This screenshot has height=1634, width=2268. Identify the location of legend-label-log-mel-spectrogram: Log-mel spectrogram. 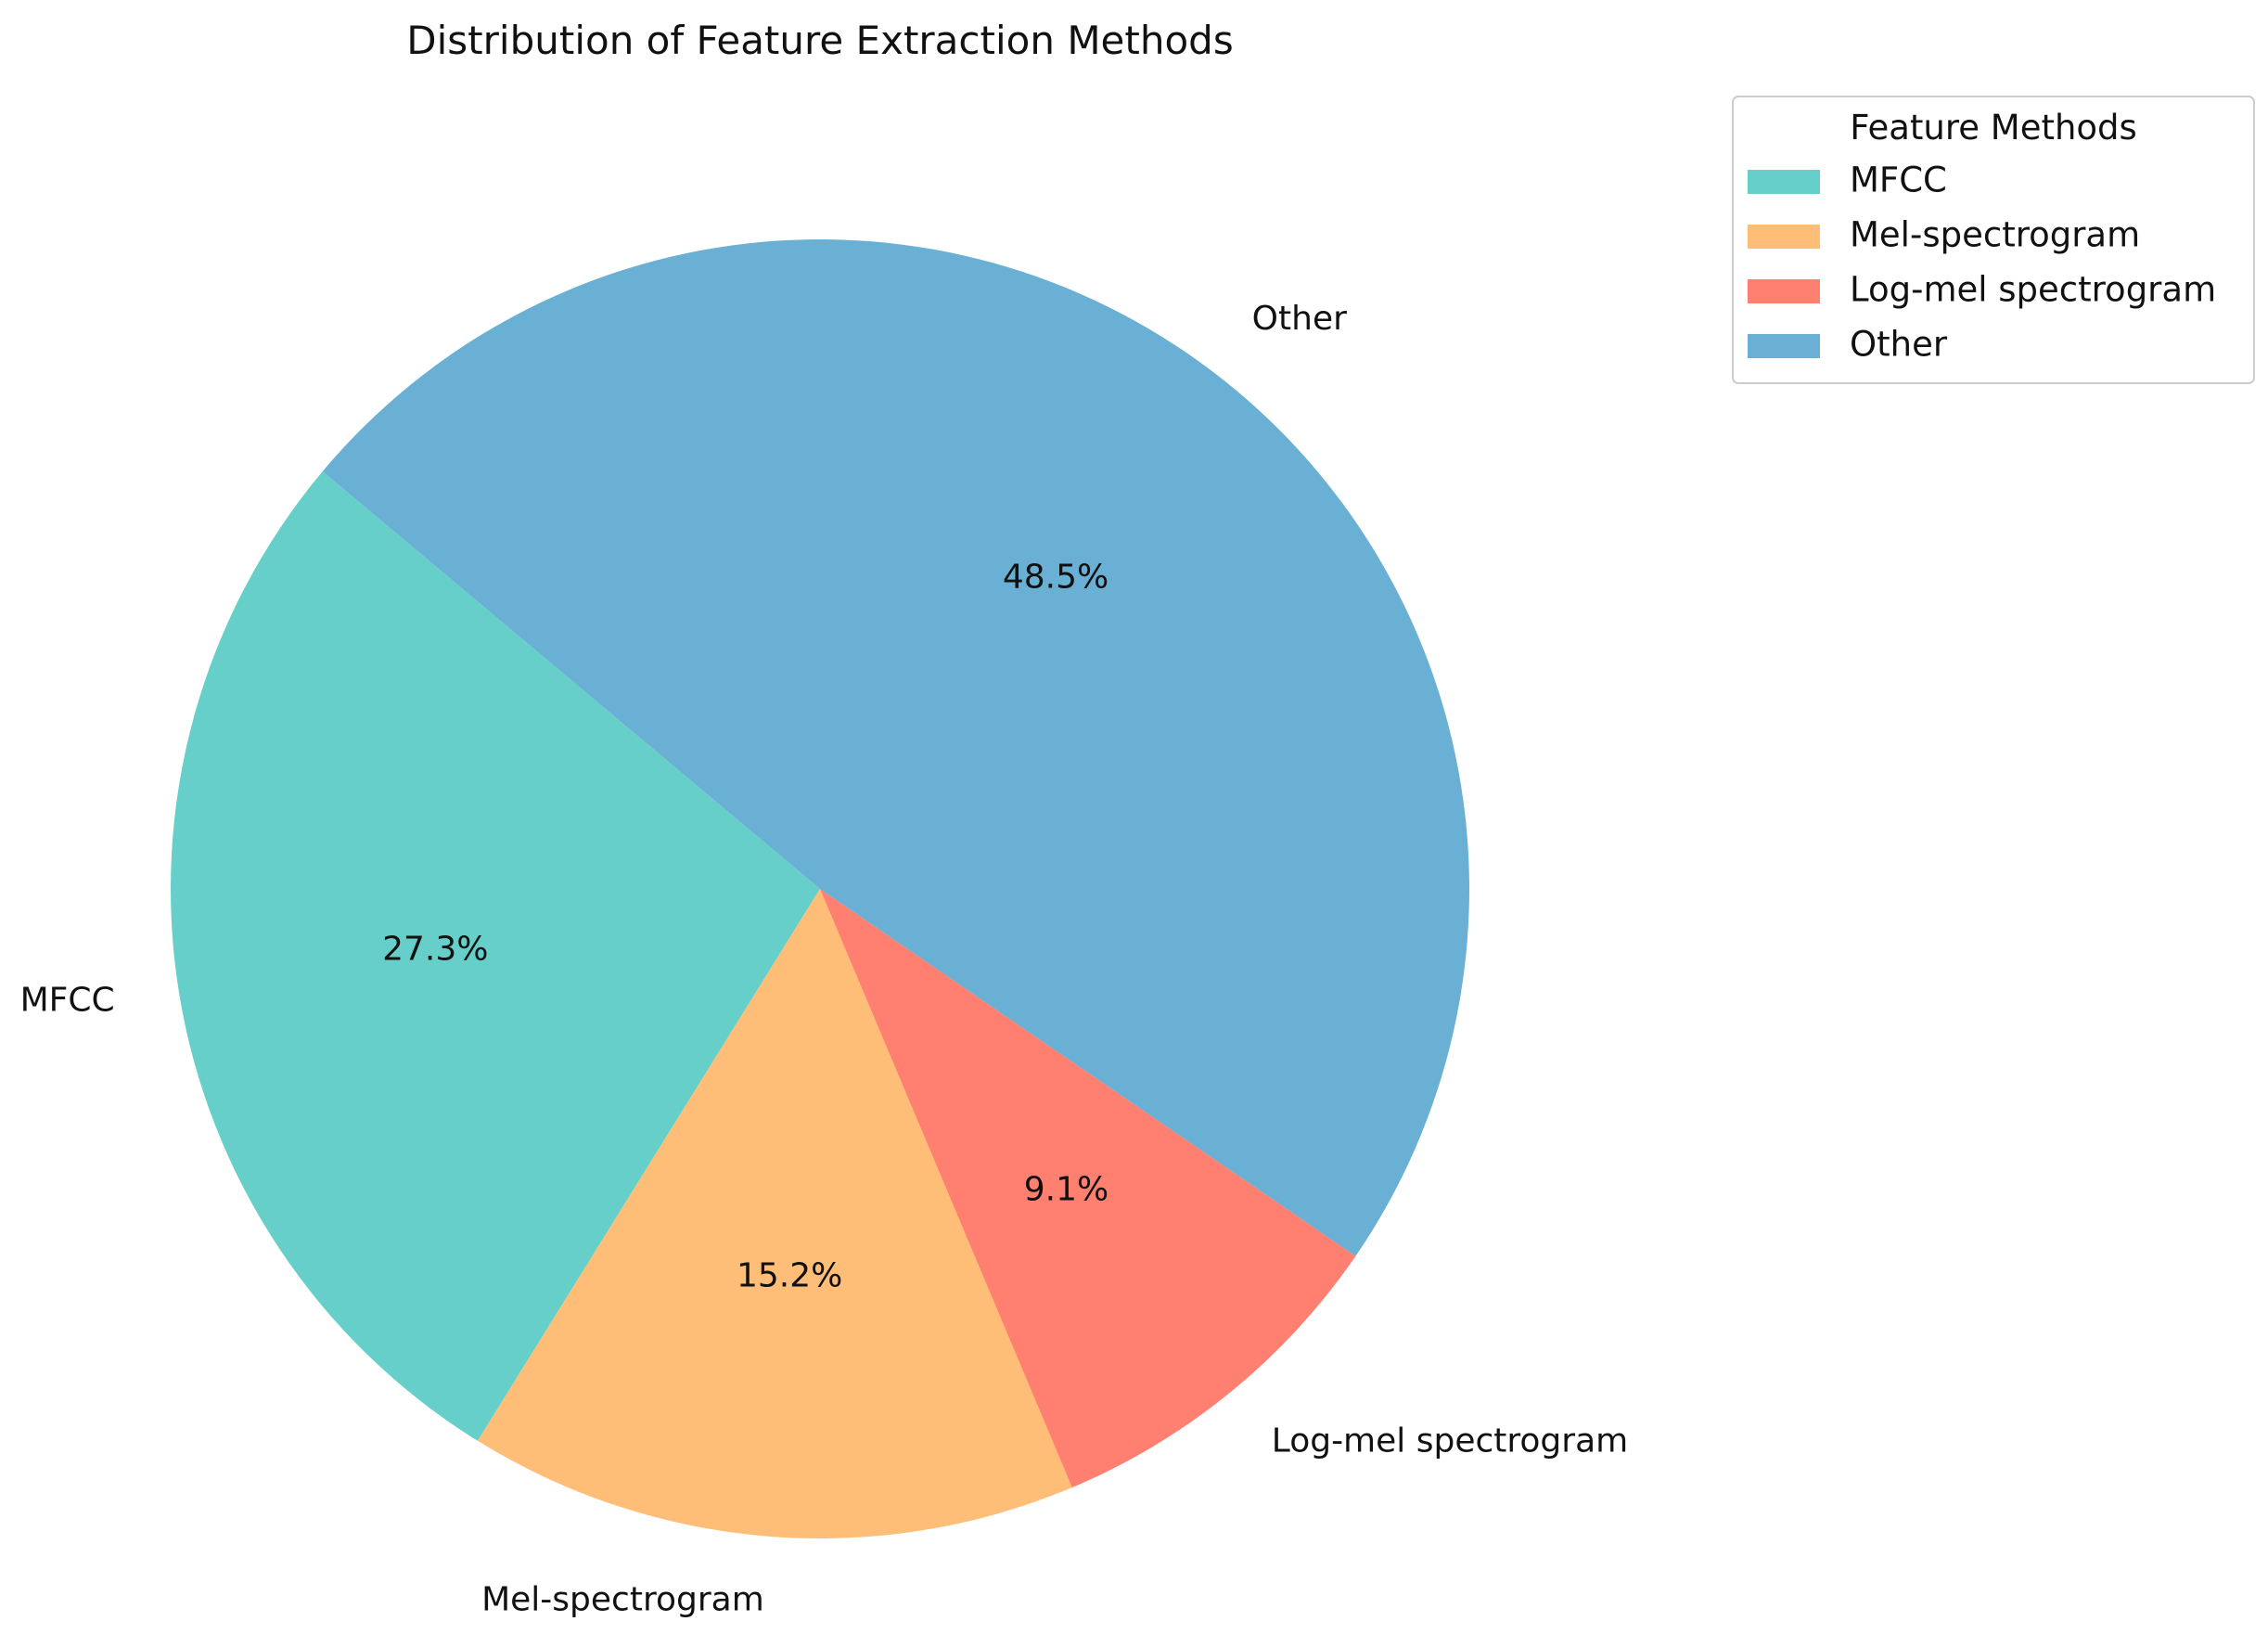
(2033, 290).